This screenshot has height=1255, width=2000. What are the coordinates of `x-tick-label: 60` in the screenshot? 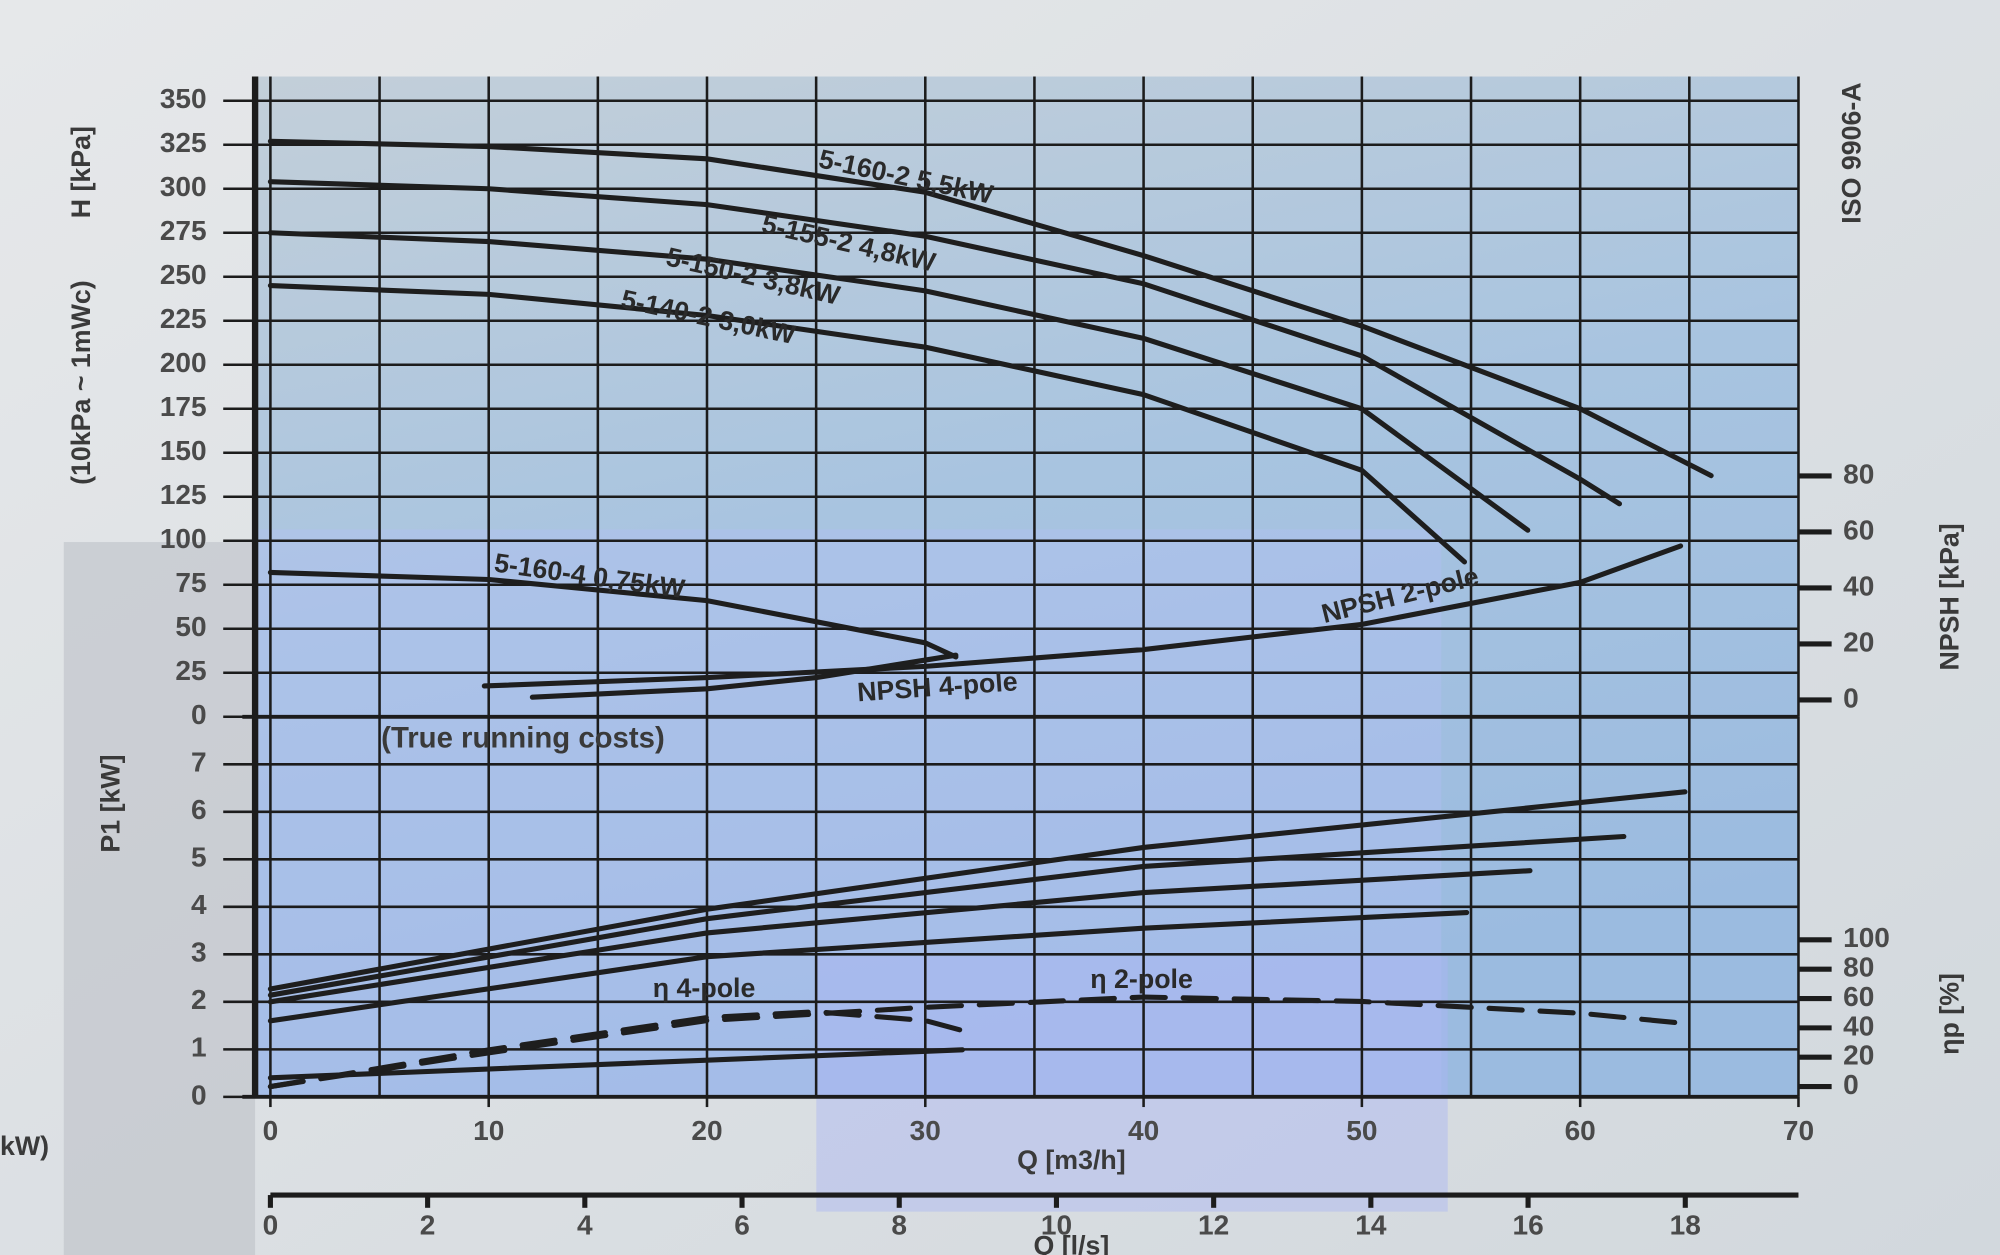 It's located at (1580, 1130).